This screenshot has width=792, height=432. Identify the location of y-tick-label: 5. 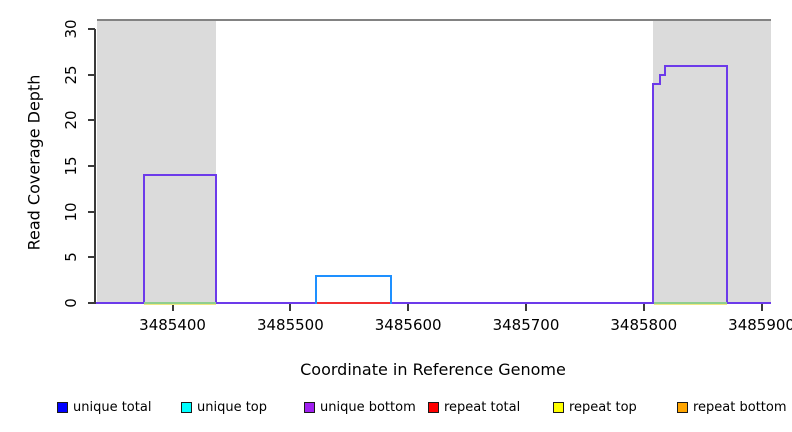
(71, 257).